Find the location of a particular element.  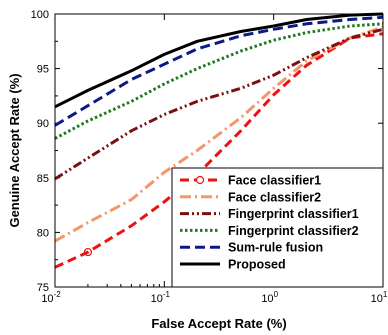

legend-label-face-classifier2: Face classifier2 is located at coordinates (274, 197).